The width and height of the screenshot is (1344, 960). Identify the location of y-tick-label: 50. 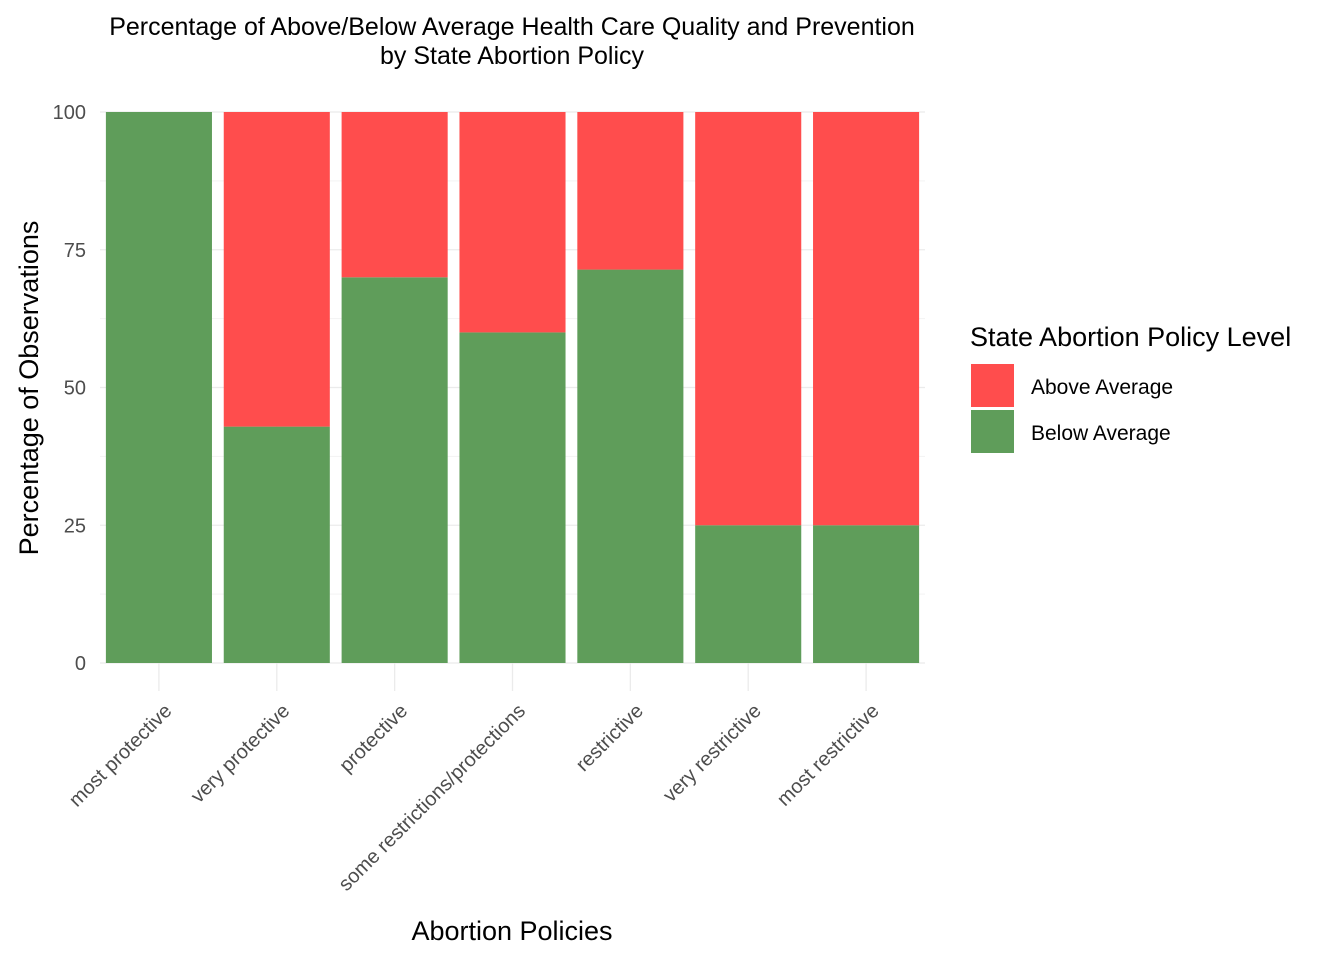
(75, 389).